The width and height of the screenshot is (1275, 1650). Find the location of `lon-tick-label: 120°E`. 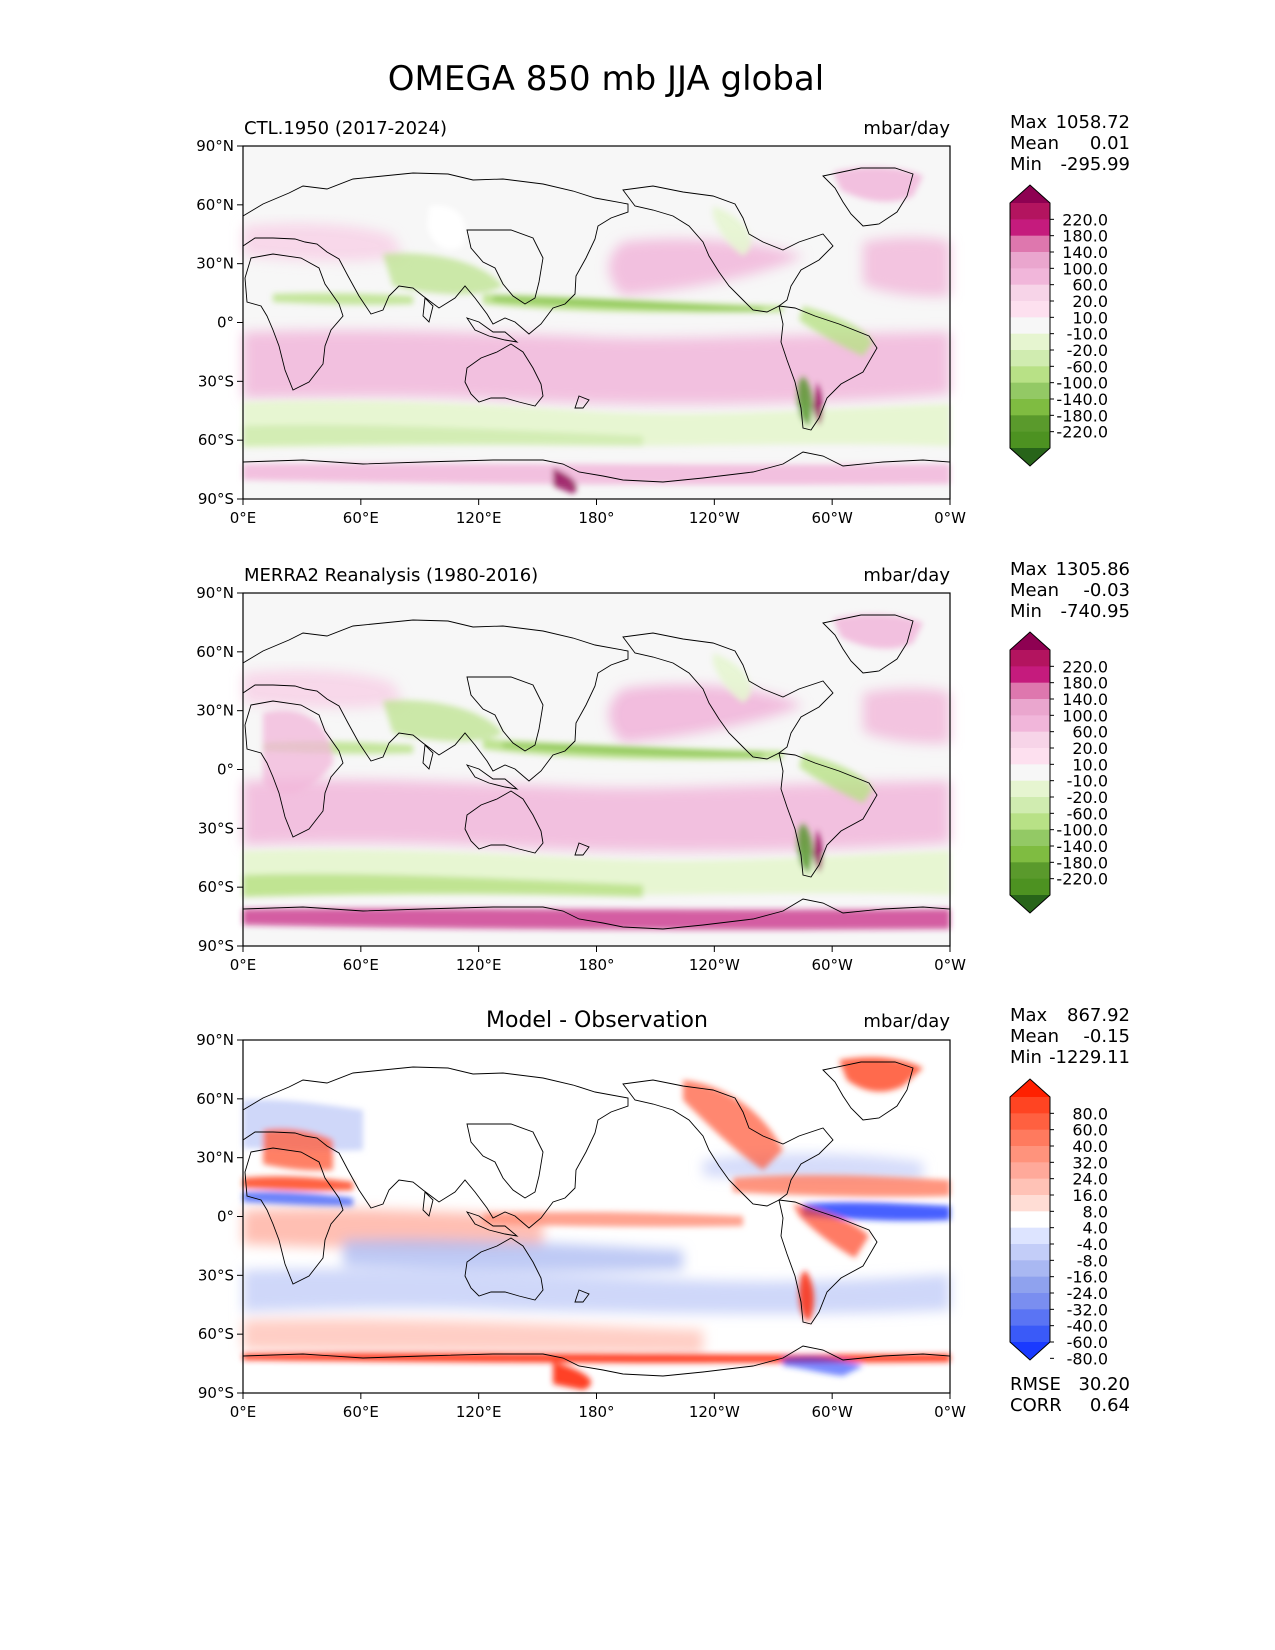

lon-tick-label: 120°E is located at coordinates (479, 518).